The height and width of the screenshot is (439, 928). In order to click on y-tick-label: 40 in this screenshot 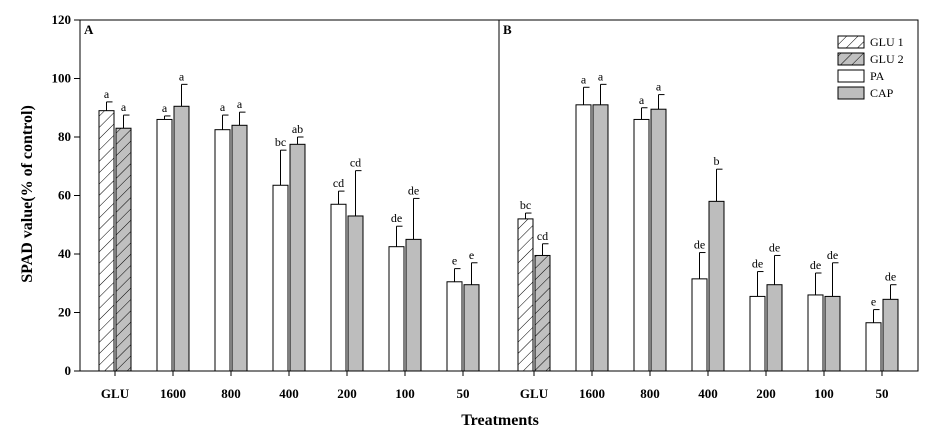, I will do `click(64, 253)`.